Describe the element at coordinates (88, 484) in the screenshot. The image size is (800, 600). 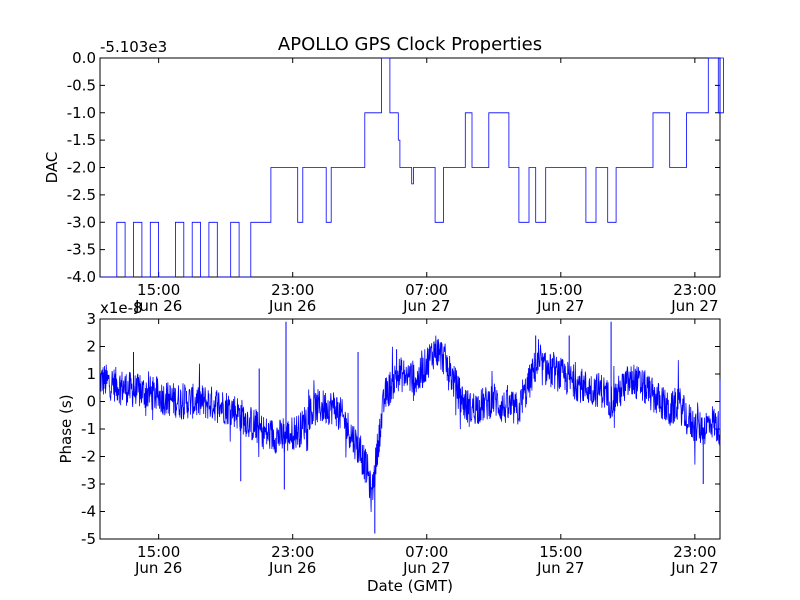
I see `y-tick-label: -3` at that location.